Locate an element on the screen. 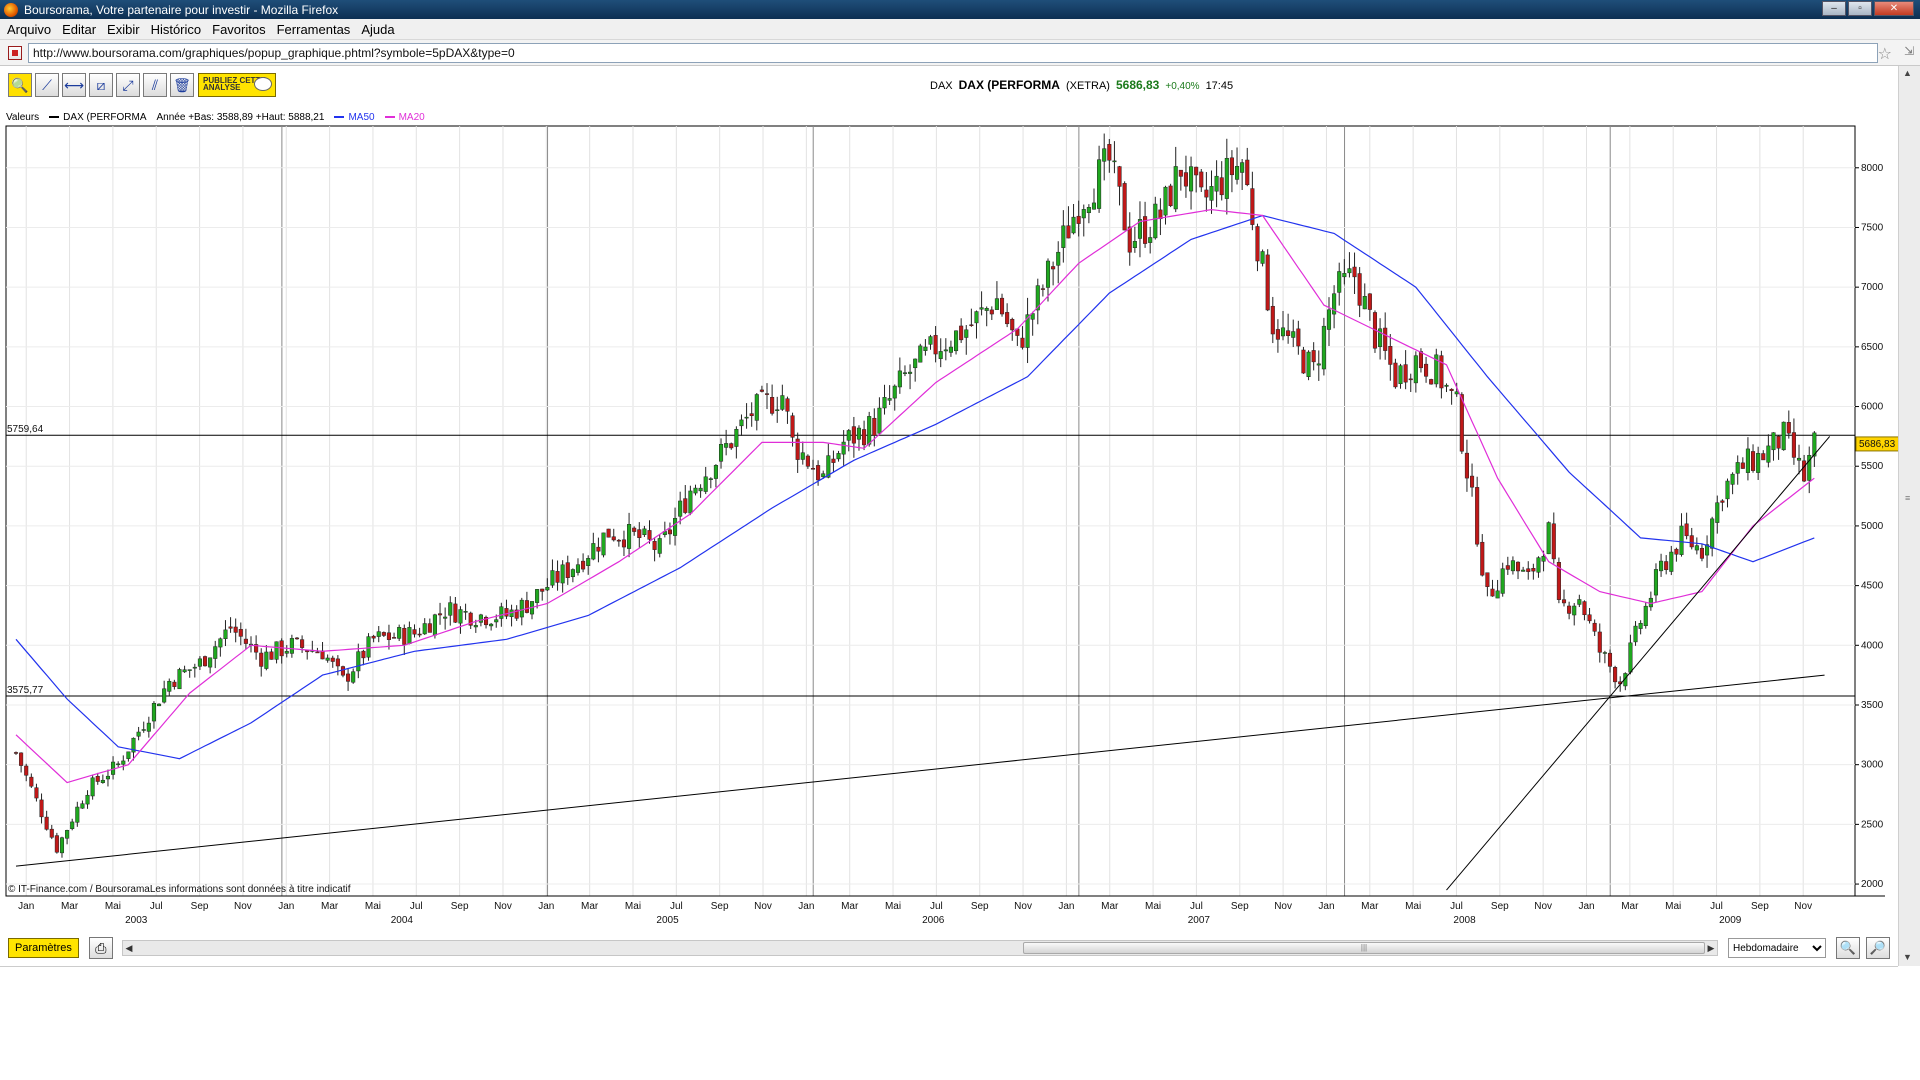 The height and width of the screenshot is (1080, 1920). menu-ajuda: Ajuda is located at coordinates (378, 29).